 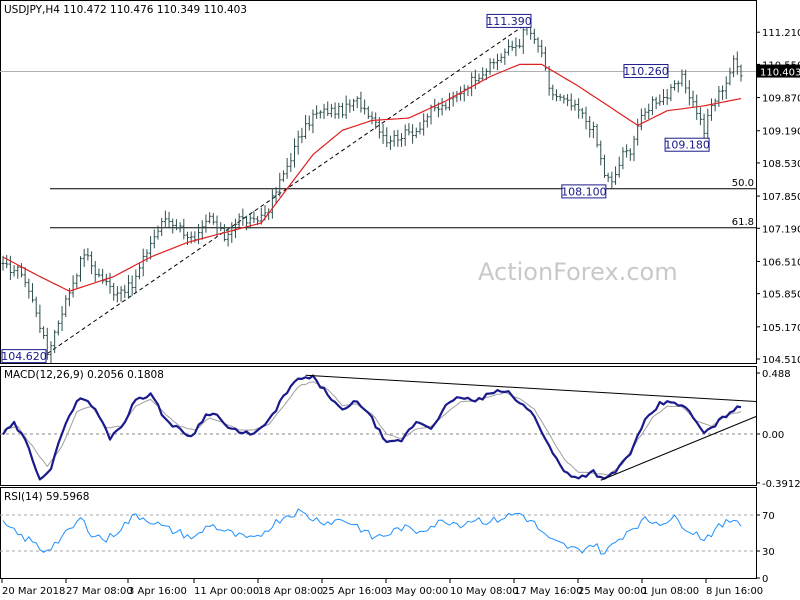 I want to click on rsi-plot, so click(x=378, y=531).